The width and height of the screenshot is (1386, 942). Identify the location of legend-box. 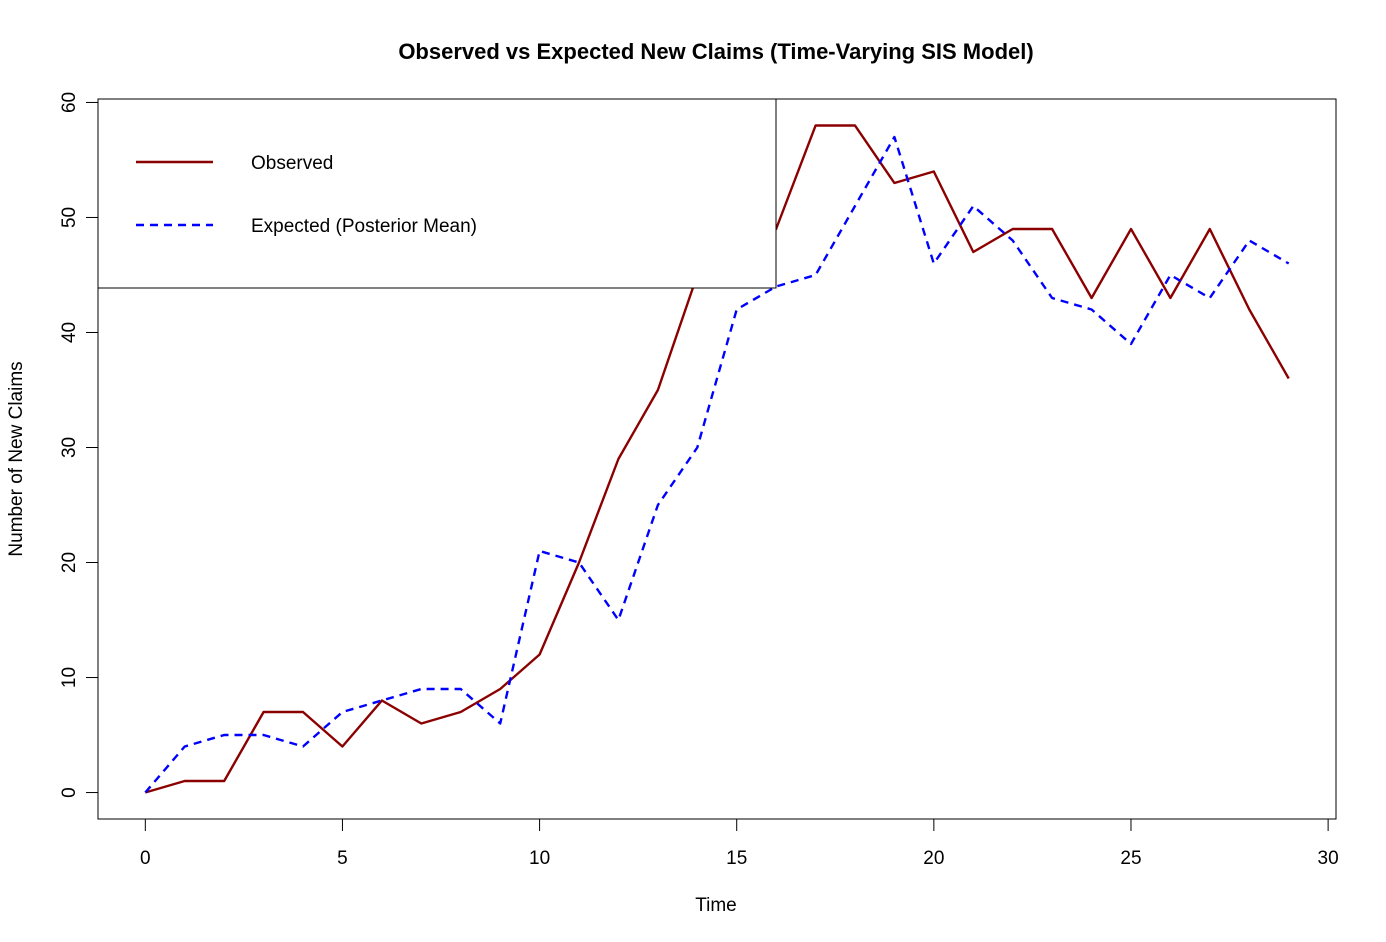
(437, 193).